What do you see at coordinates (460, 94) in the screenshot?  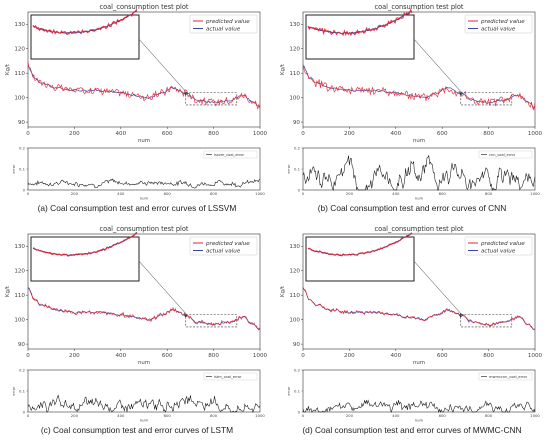 I see `inset-arrowhead` at bounding box center [460, 94].